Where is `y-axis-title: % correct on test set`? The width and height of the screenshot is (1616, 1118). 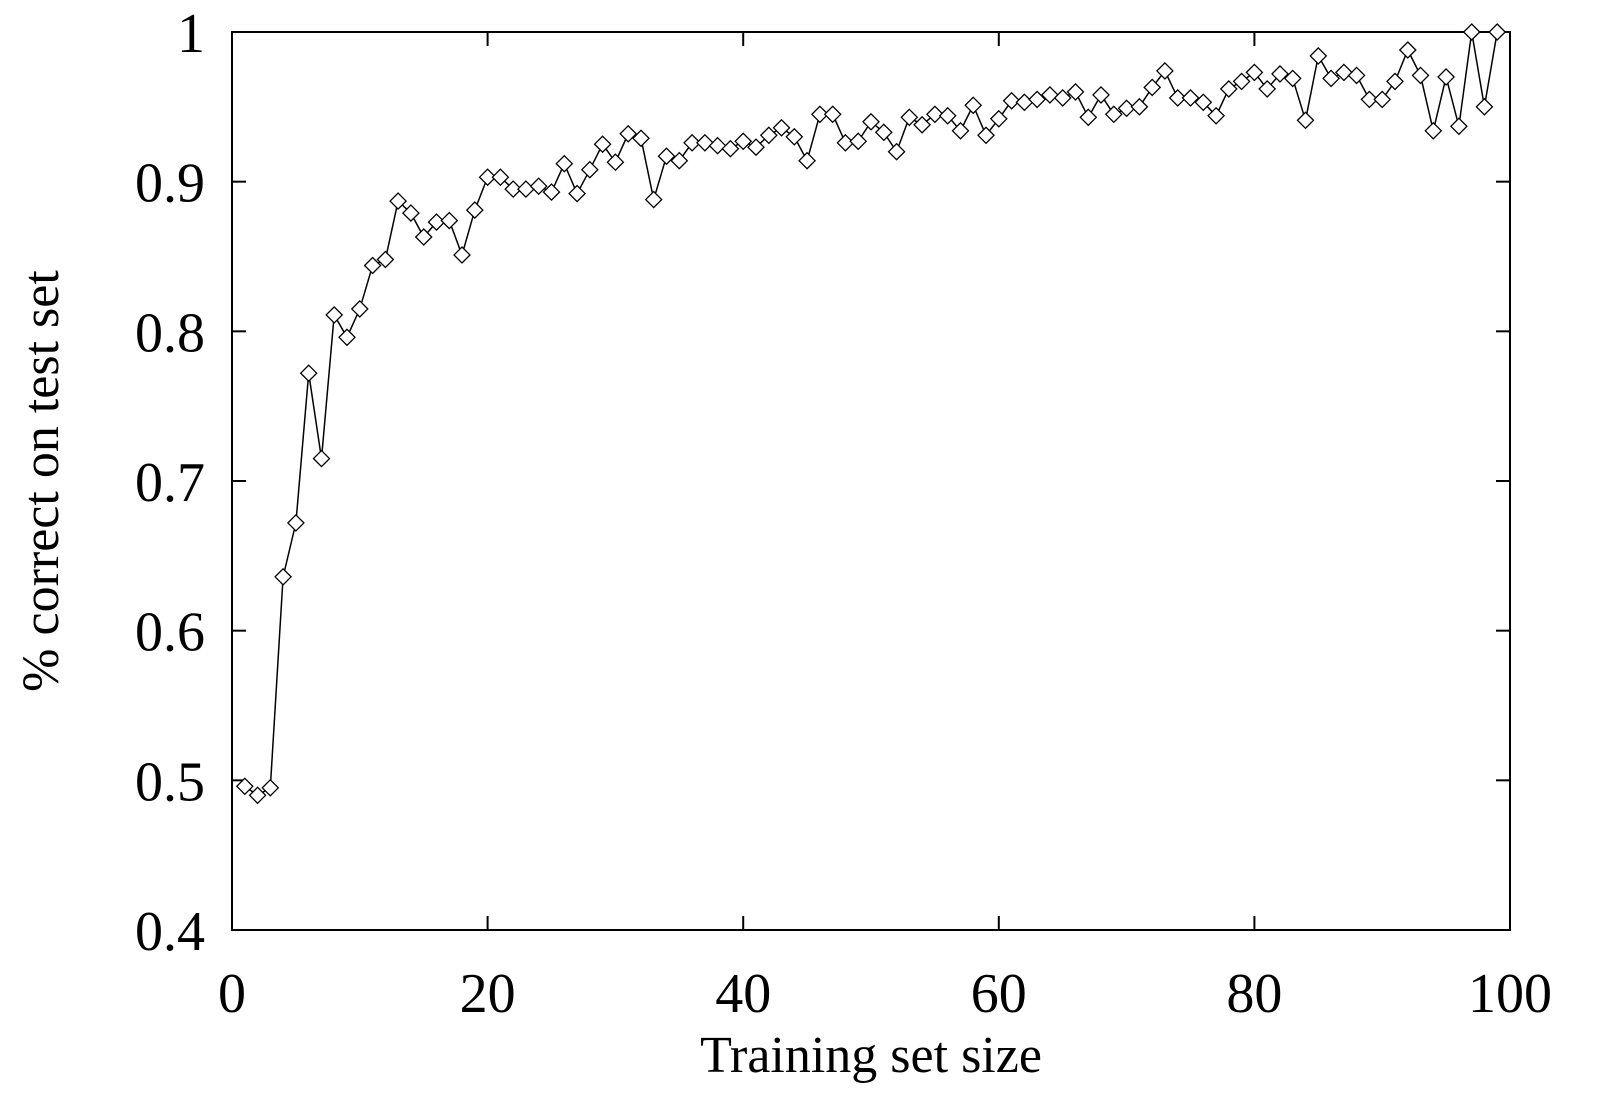
y-axis-title: % correct on test set is located at coordinates (41, 481).